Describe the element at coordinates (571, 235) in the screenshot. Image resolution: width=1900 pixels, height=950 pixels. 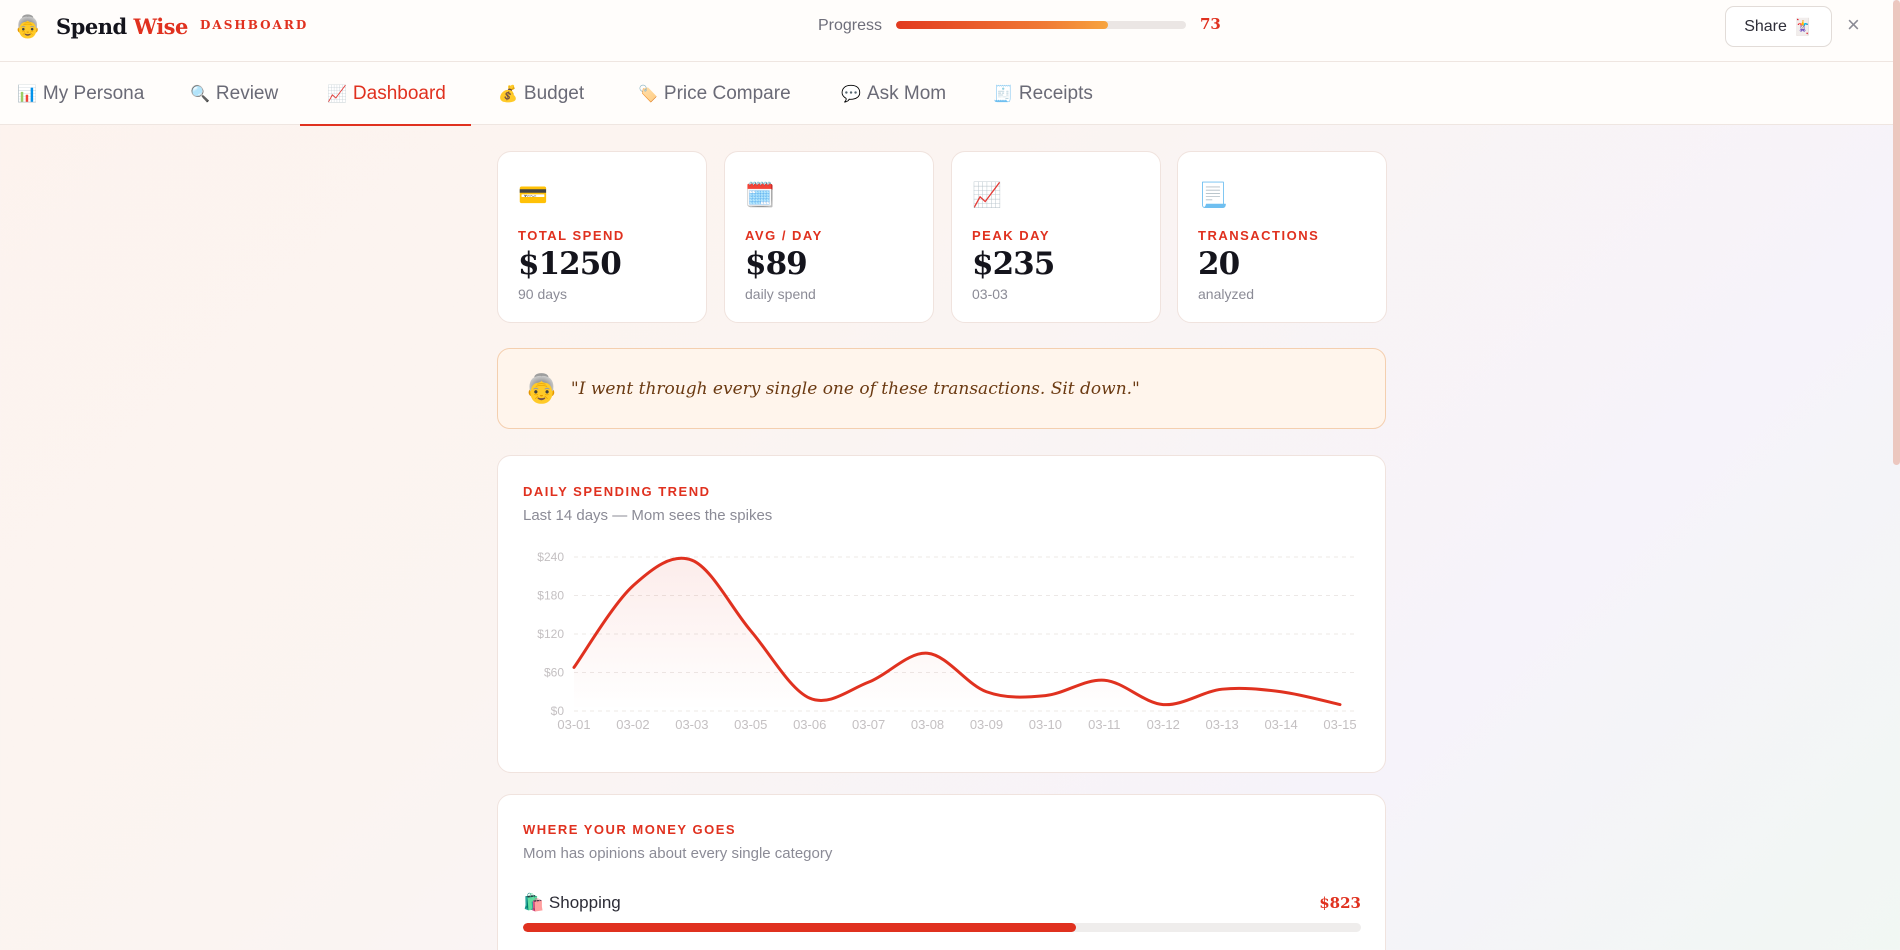
I see `stat-label: TOTAL SPEND` at that location.